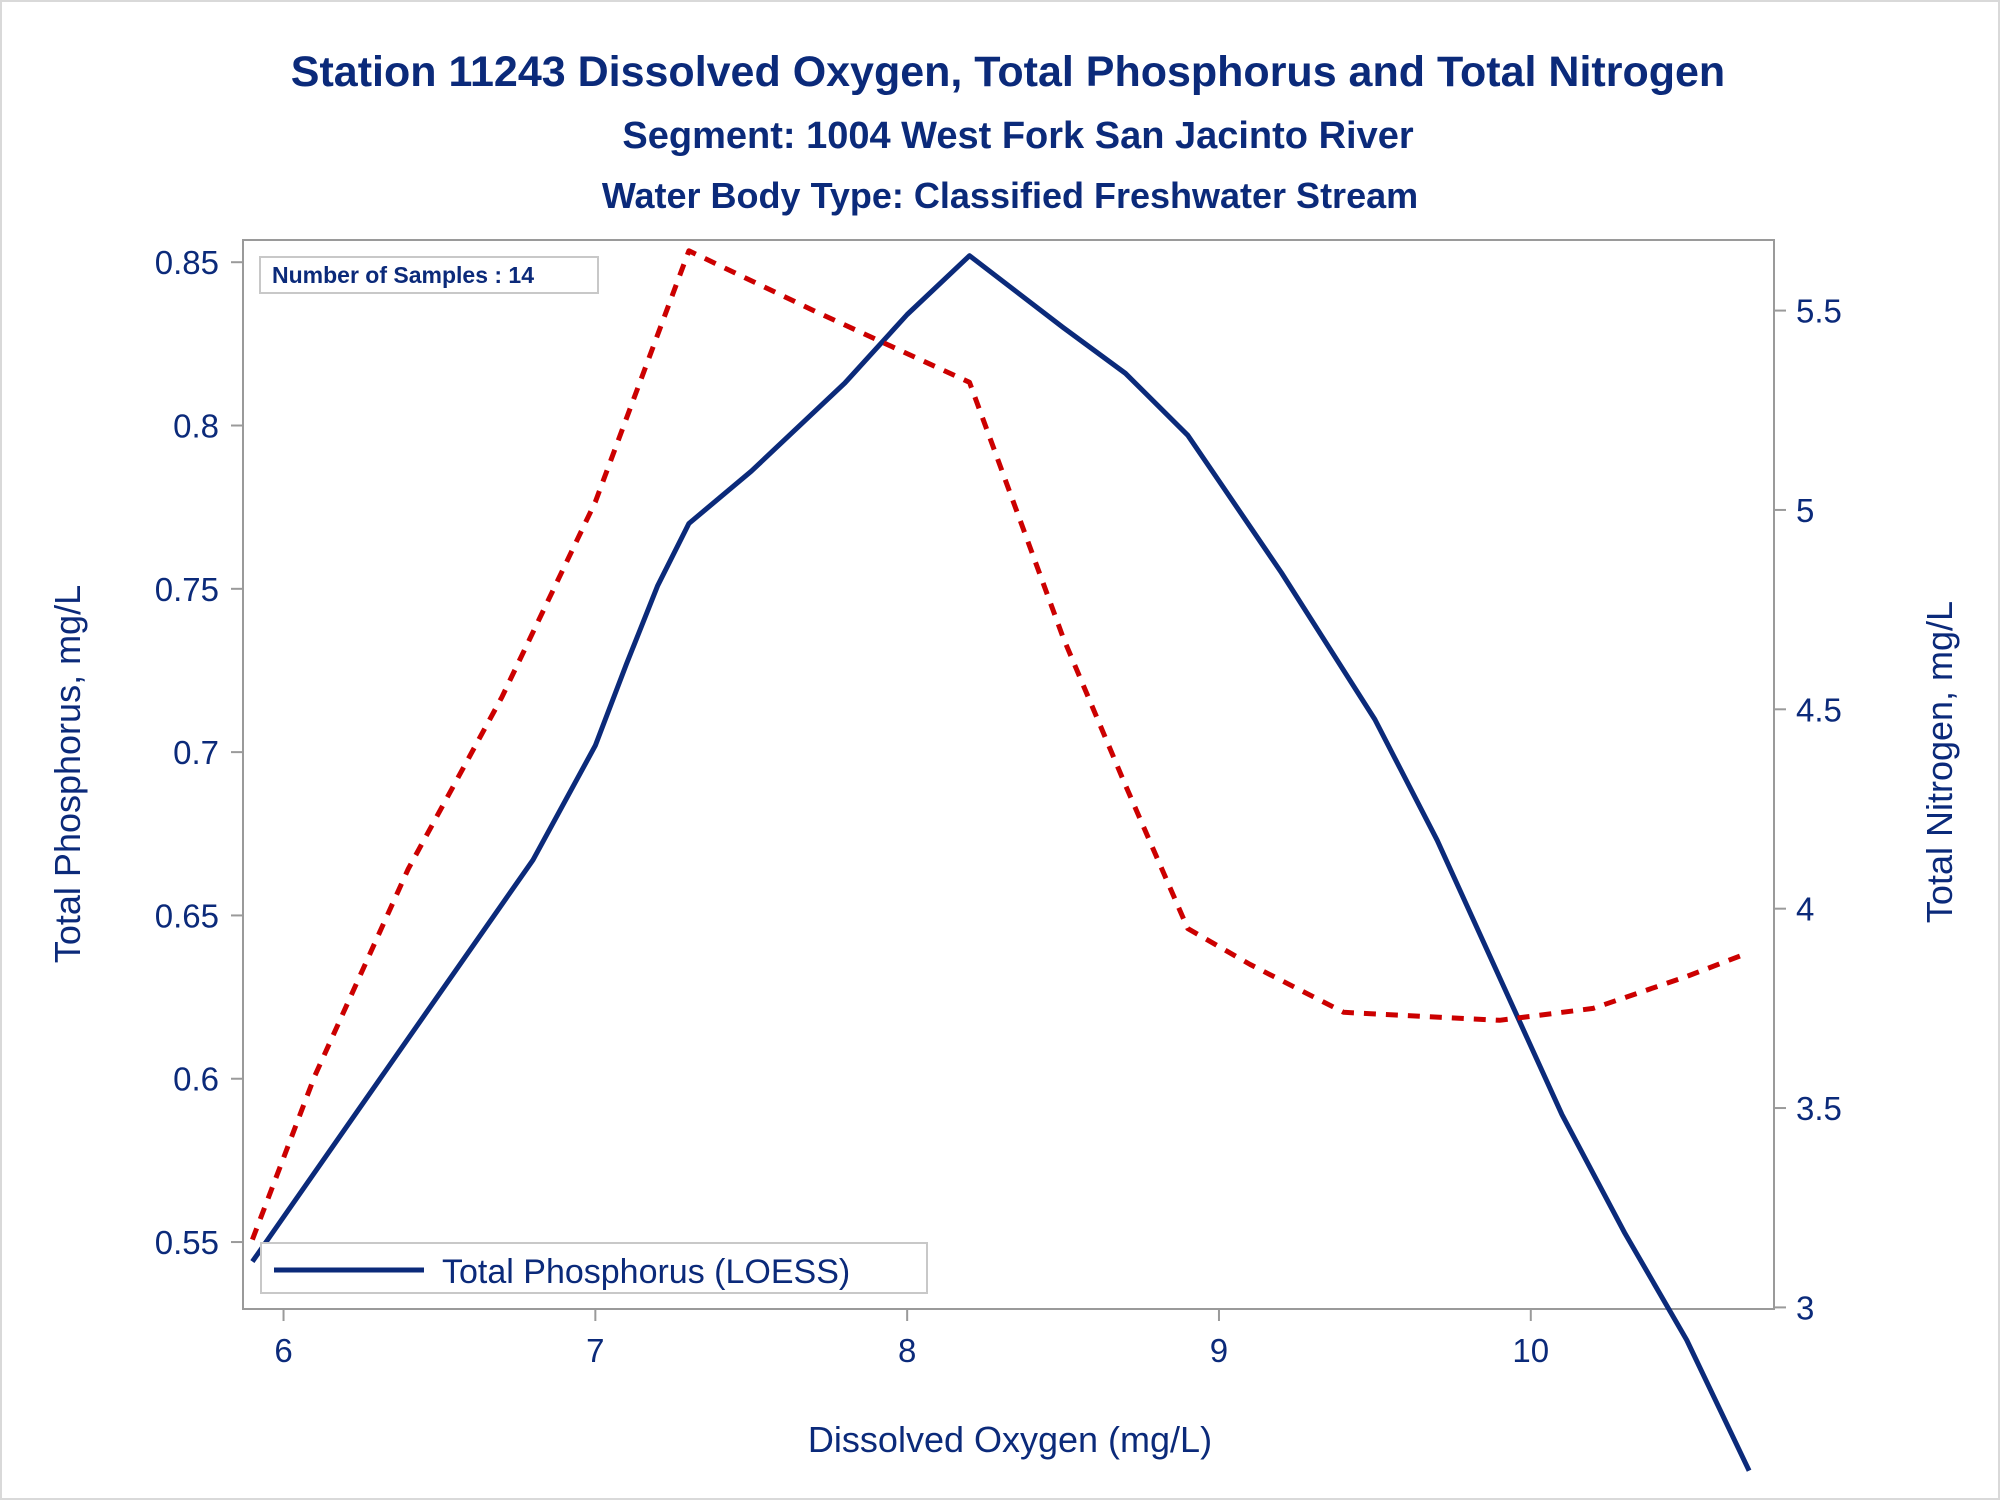 The height and width of the screenshot is (1503, 2000). I want to click on sample-count-inset: Number of Samples : 14, so click(429, 275).